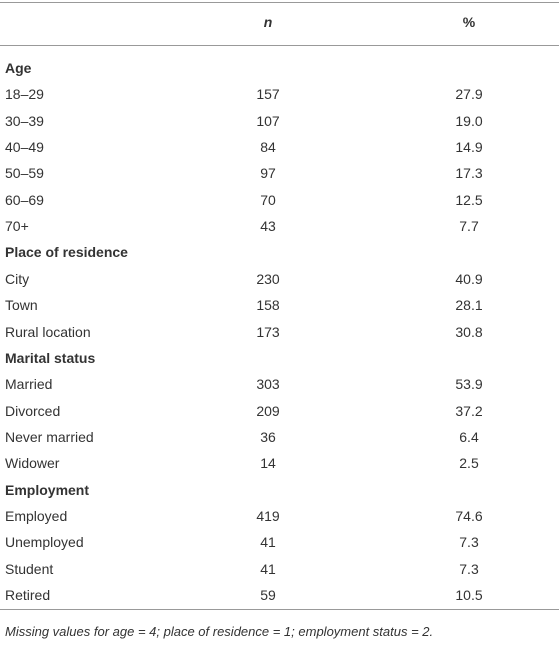 The image size is (559, 645). What do you see at coordinates (36, 515) in the screenshot?
I see `row-label: Employed` at bounding box center [36, 515].